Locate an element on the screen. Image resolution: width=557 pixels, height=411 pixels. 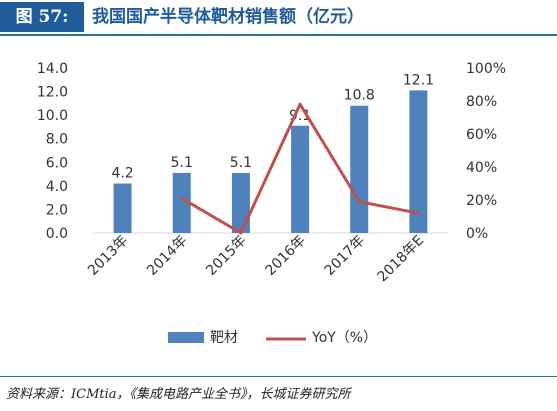
x-tick-label: 2014年 is located at coordinates (167, 256).